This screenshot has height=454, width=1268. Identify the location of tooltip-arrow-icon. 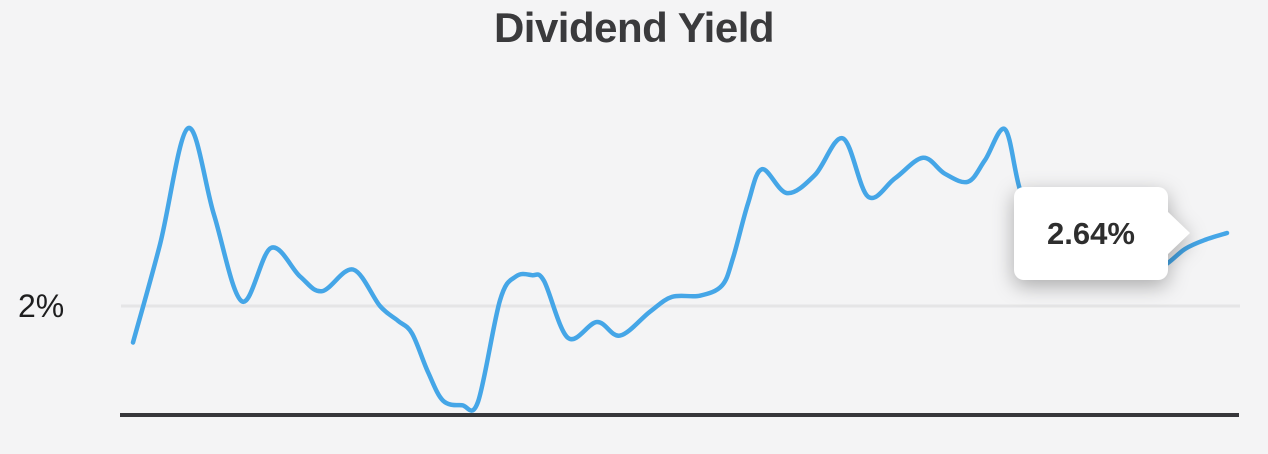
(1178, 233).